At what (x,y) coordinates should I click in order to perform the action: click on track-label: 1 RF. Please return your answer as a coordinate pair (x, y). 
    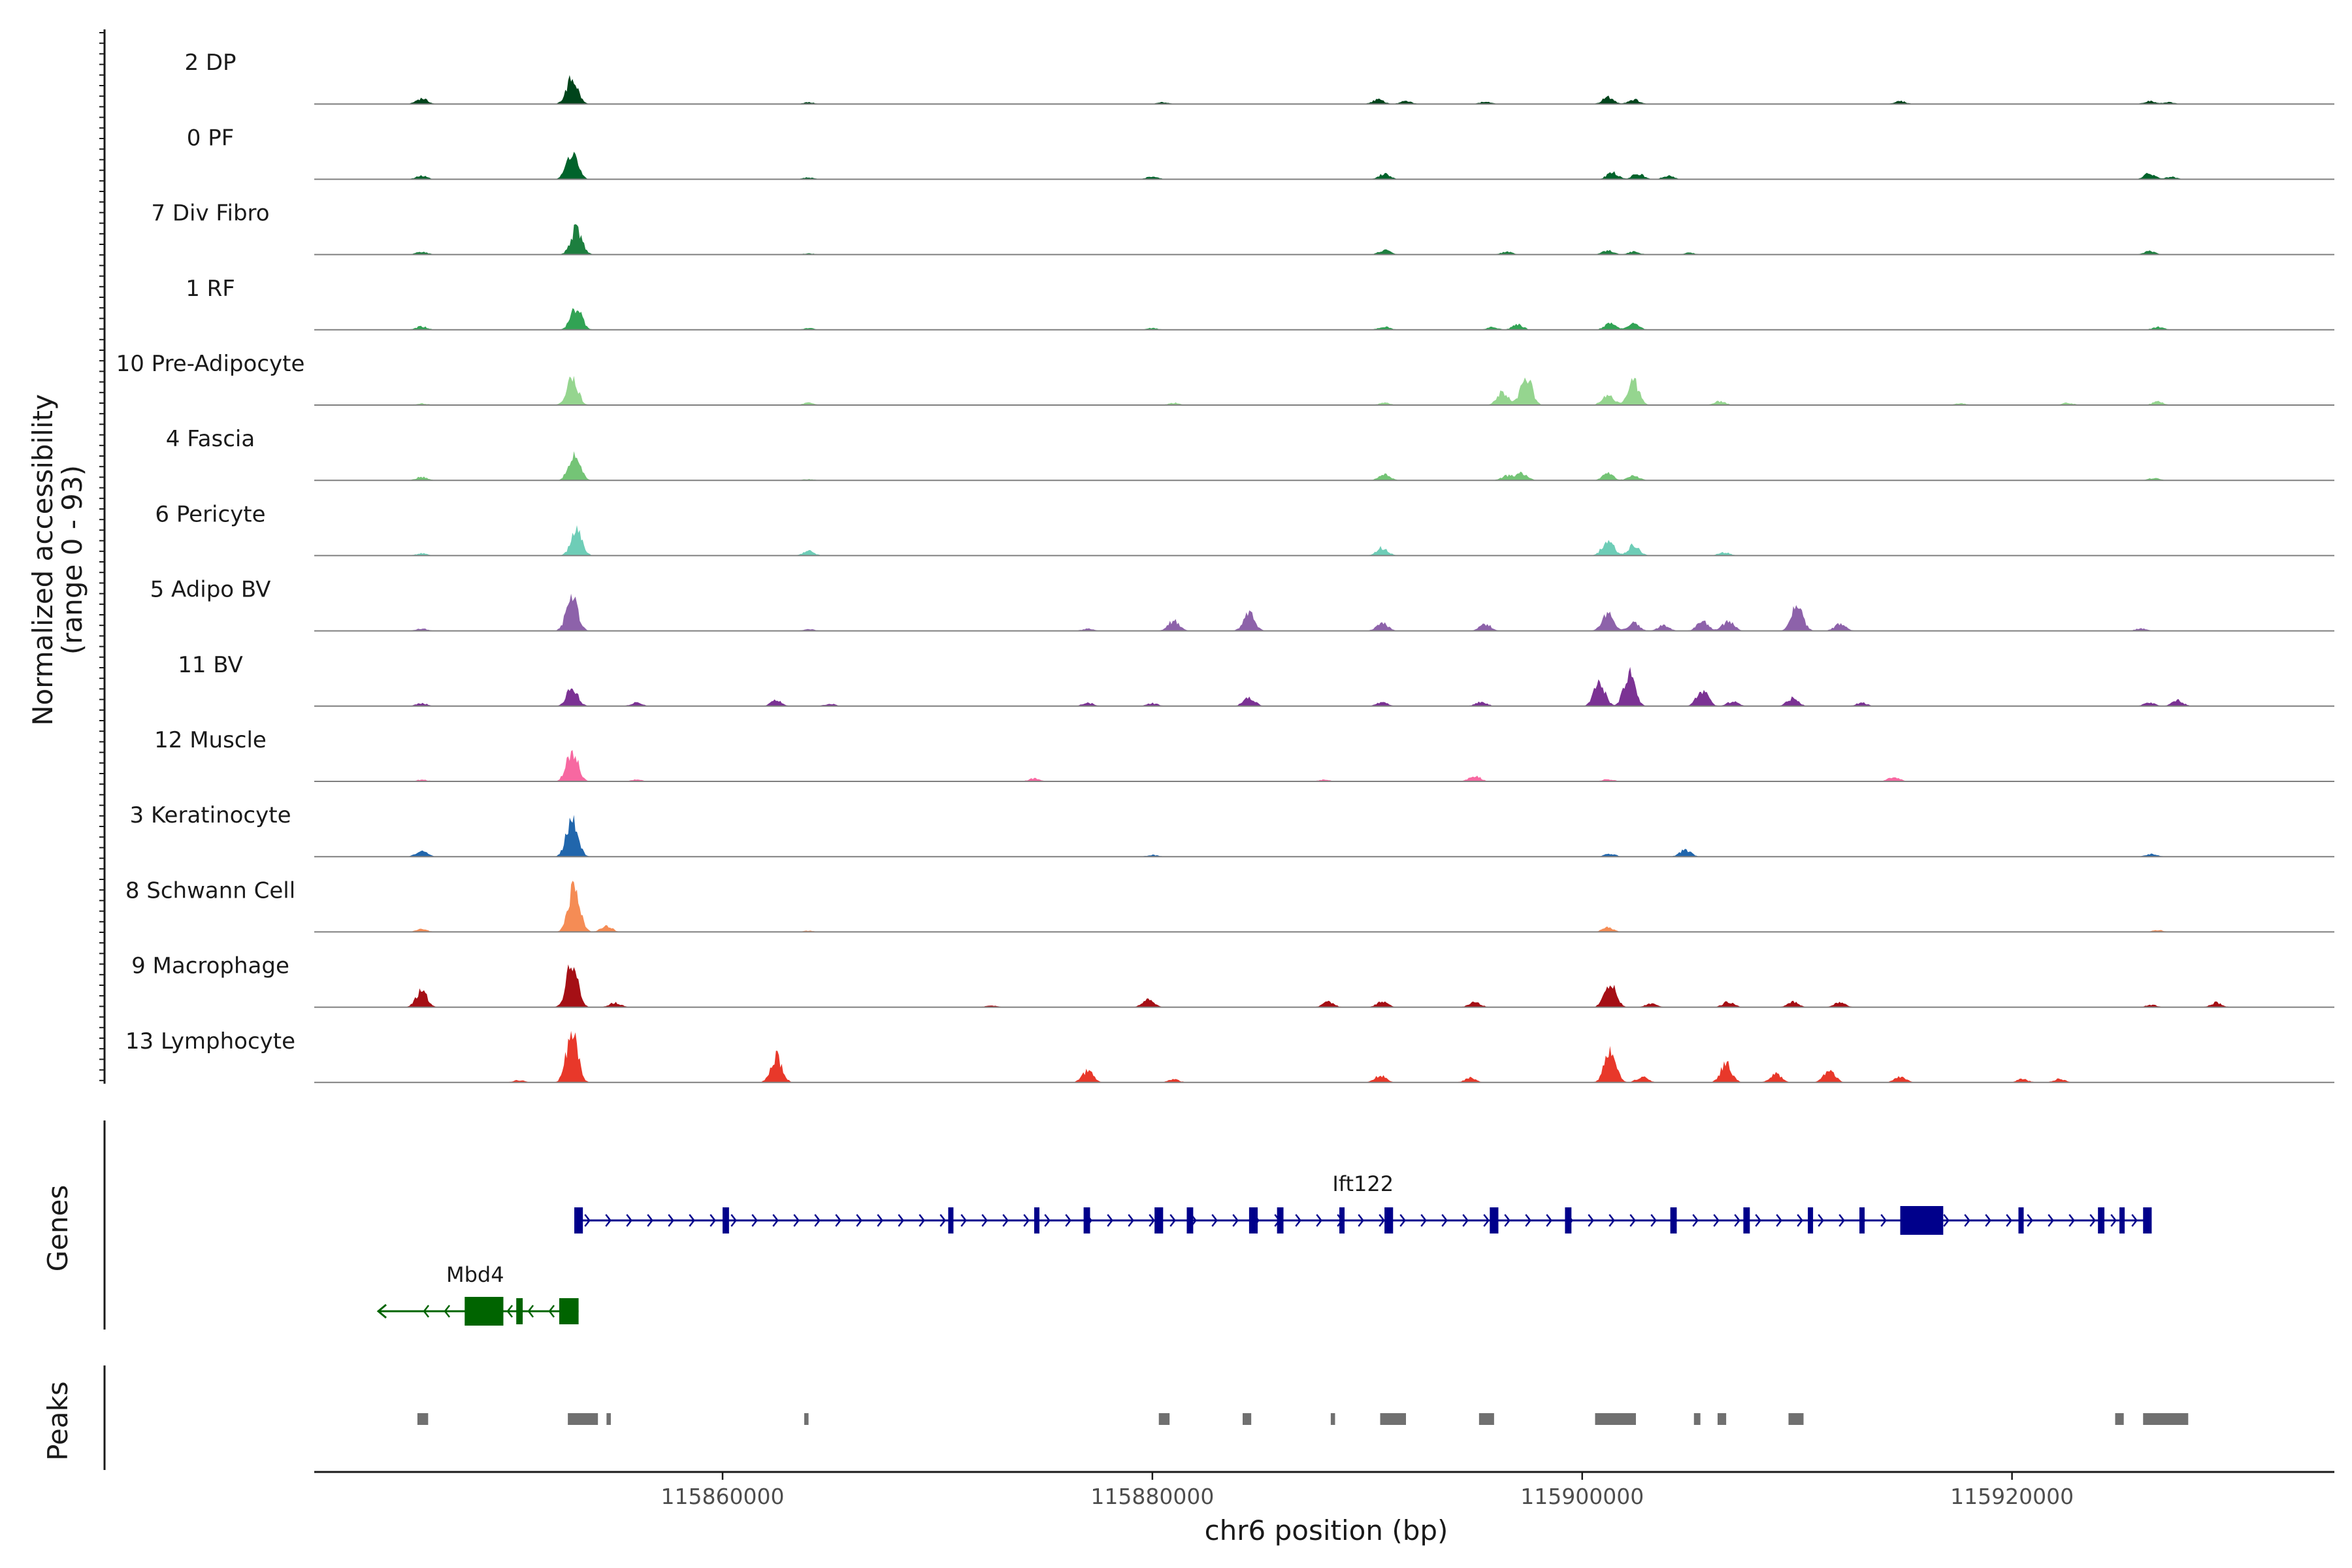
    Looking at the image, I should click on (210, 289).